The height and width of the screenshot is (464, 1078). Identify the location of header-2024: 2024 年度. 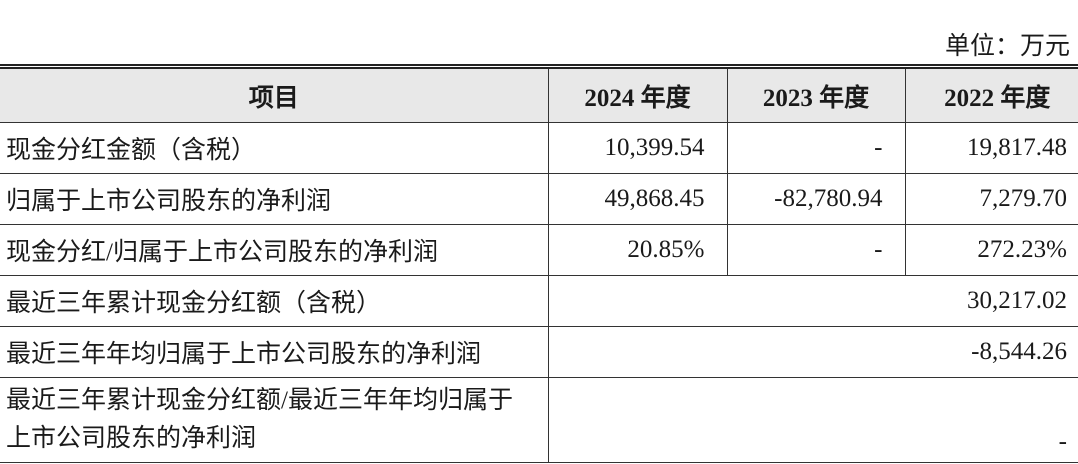
(637, 94).